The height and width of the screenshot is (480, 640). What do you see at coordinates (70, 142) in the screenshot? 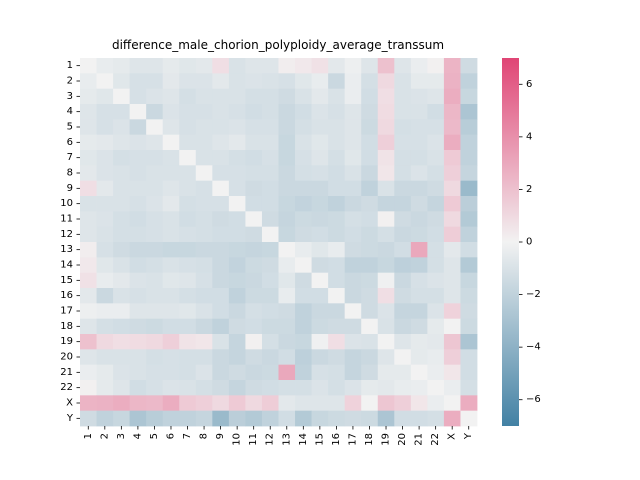
I see `row-tick-label: 6` at bounding box center [70, 142].